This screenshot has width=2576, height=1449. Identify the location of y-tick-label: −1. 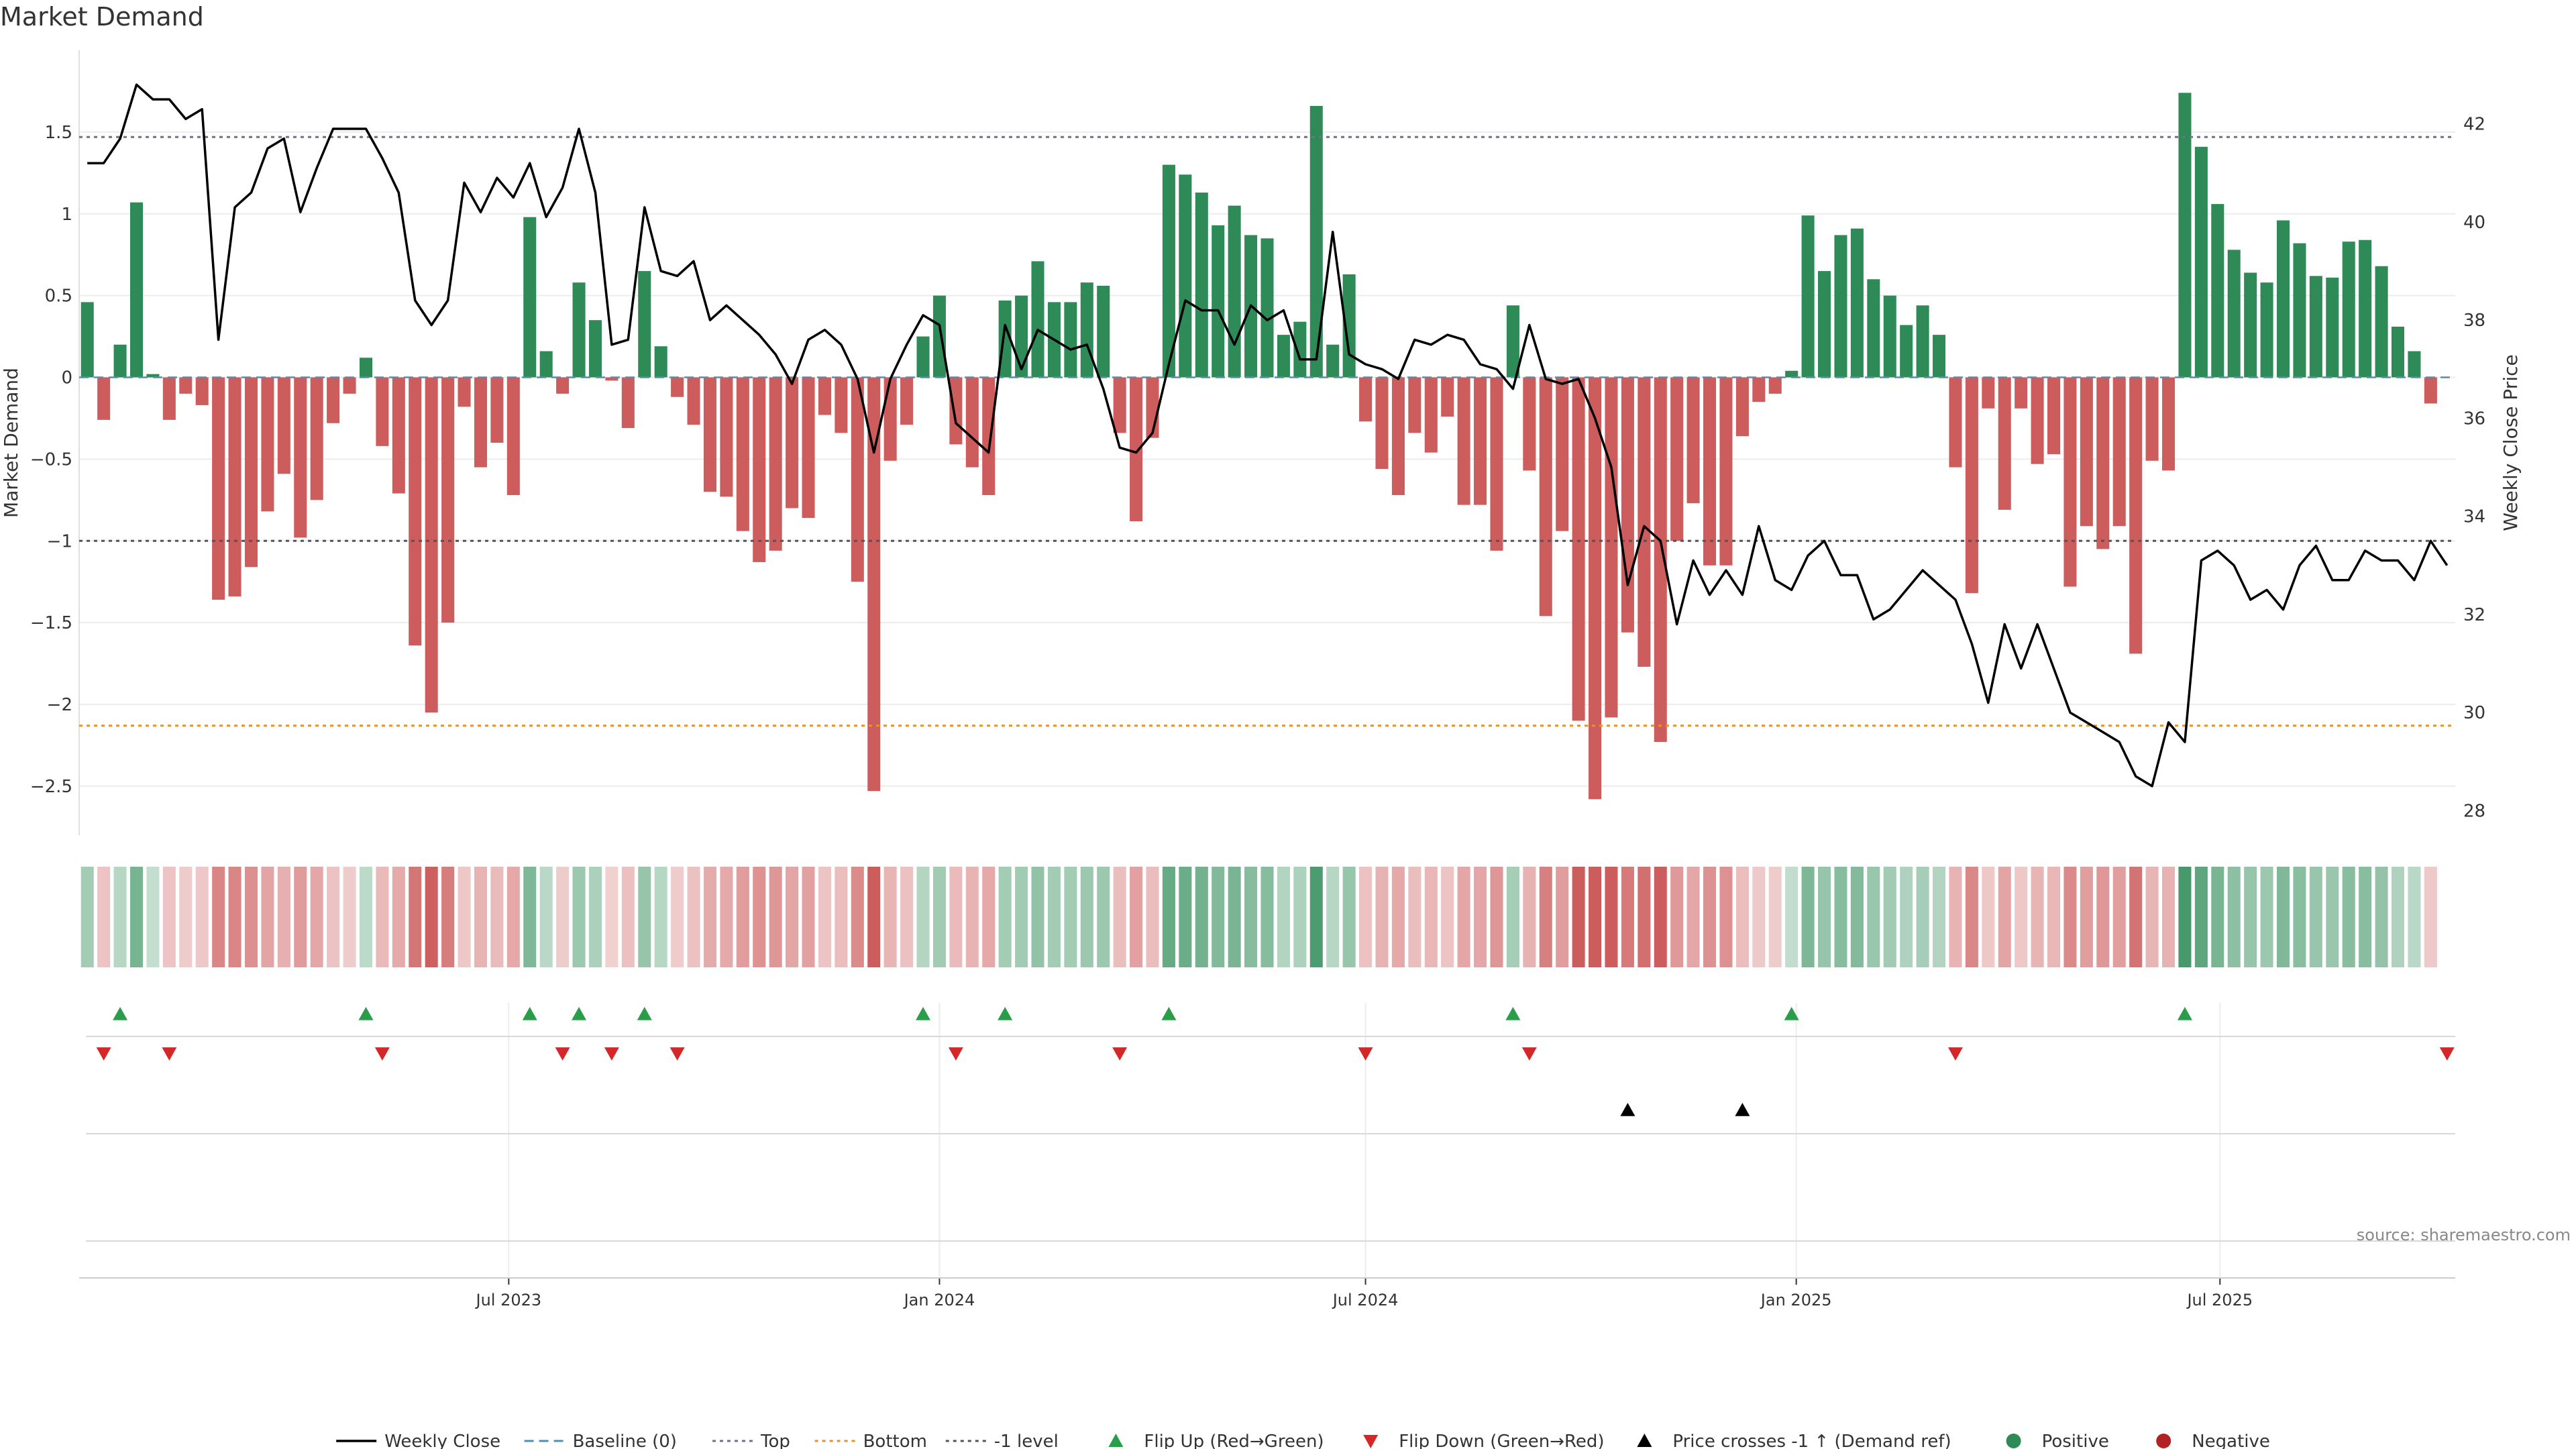
(59, 541).